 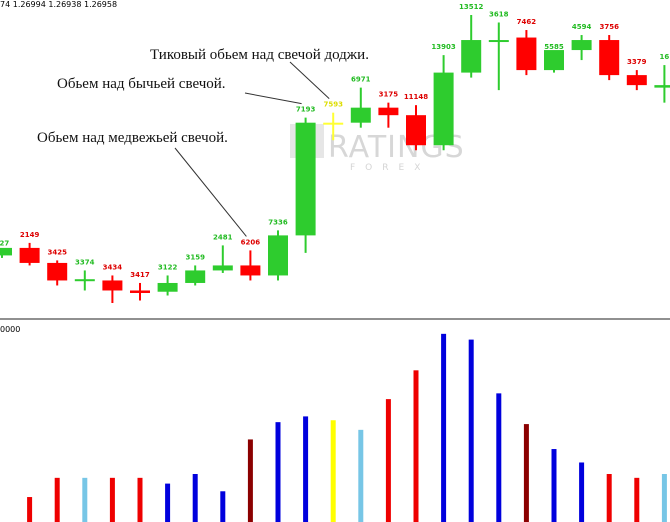 I want to click on candle-volume-label: 5585, so click(x=554, y=47).